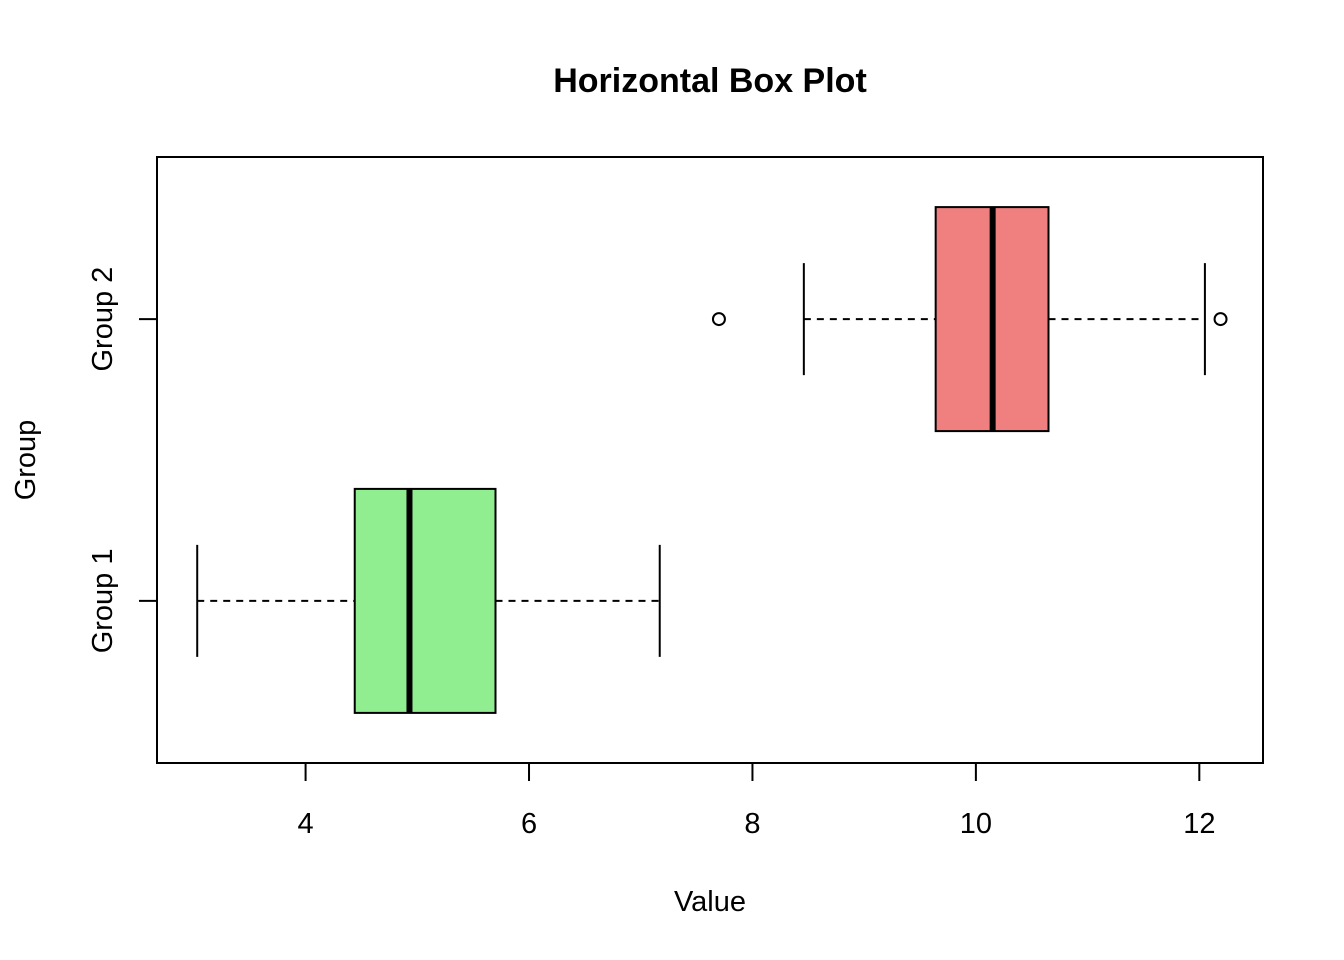 This screenshot has height=960, width=1344. What do you see at coordinates (425, 600) in the screenshot?
I see `box-iqr` at bounding box center [425, 600].